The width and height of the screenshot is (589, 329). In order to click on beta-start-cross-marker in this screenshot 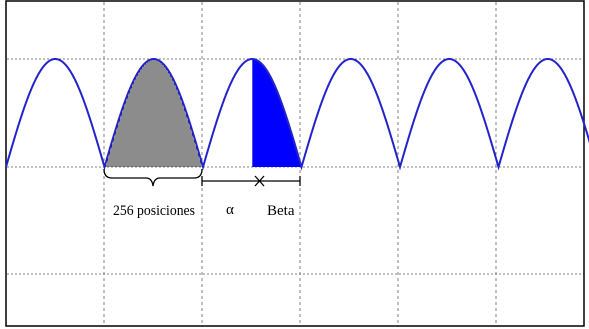, I will do `click(259, 181)`.